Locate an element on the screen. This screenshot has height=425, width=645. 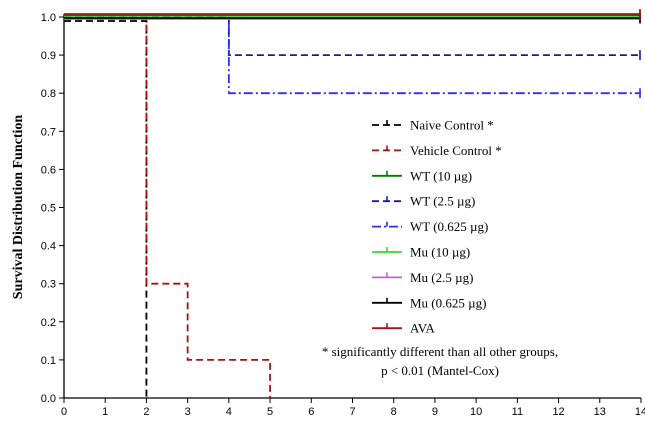
x-tick-label: 9 is located at coordinates (435, 412).